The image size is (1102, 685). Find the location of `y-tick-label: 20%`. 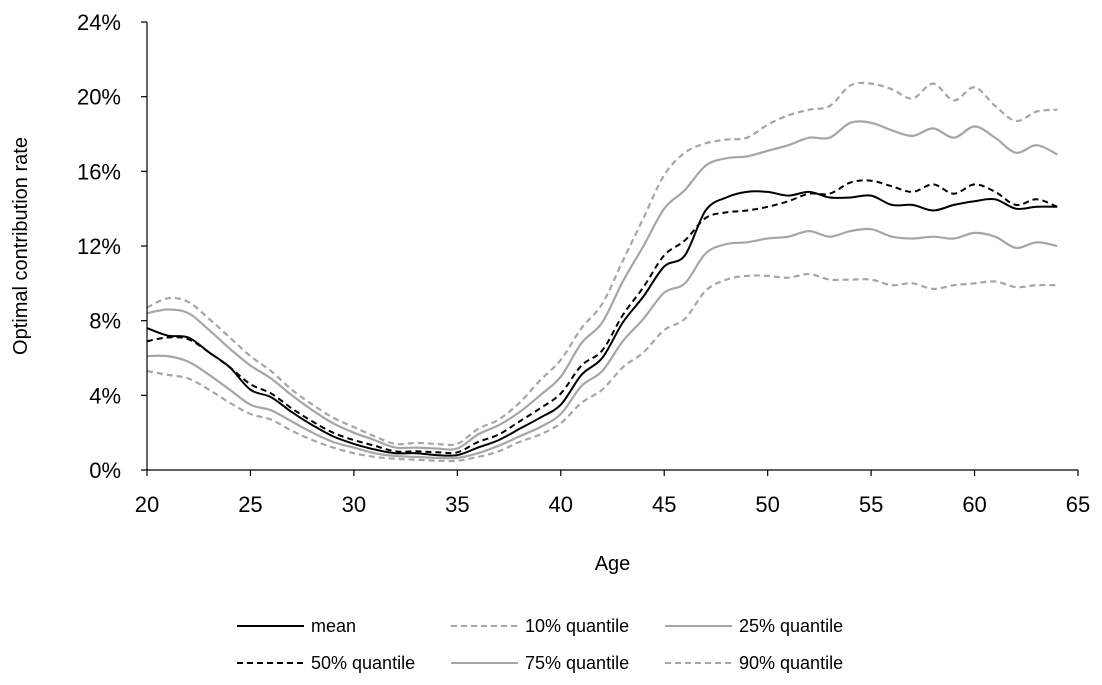

y-tick-label: 20% is located at coordinates (99, 97).